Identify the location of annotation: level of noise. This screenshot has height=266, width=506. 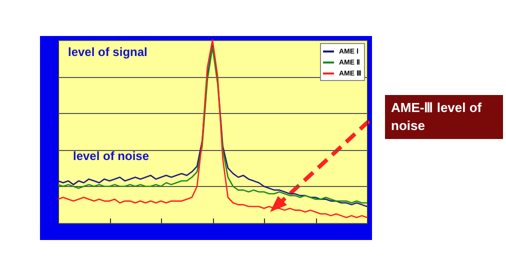
(111, 156).